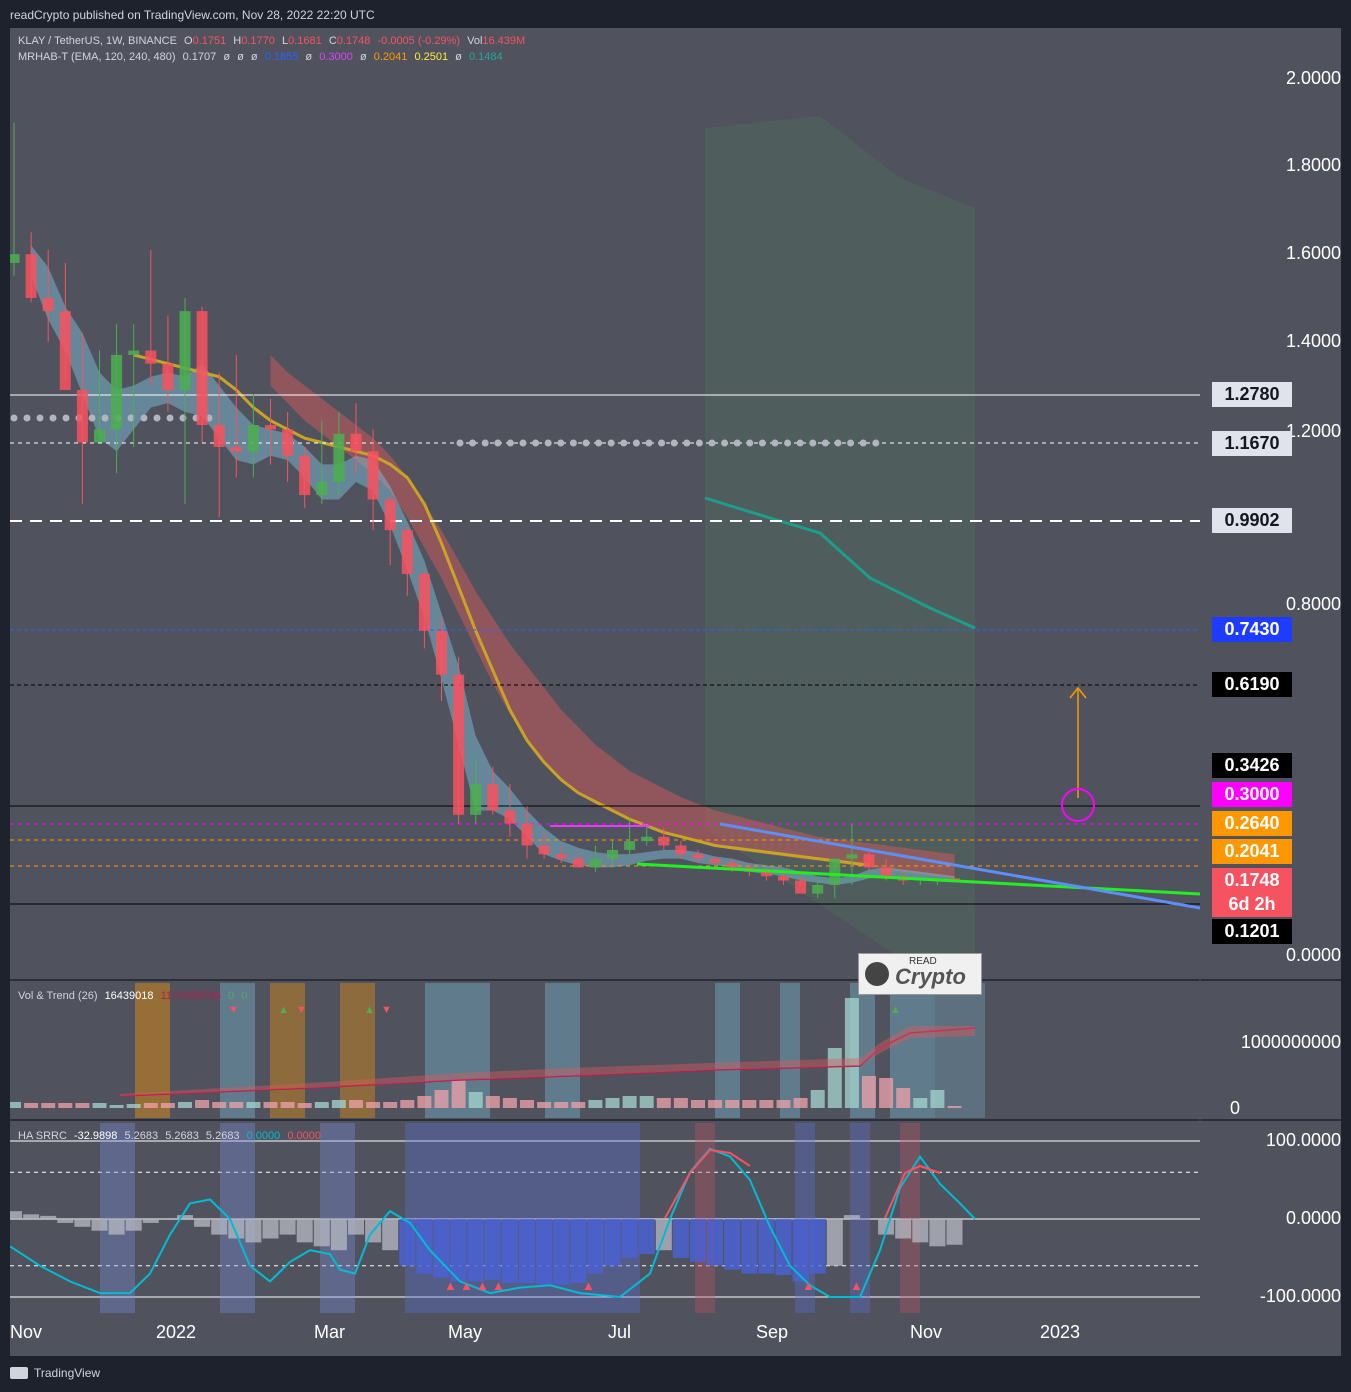 The width and height of the screenshot is (1351, 1392). Describe the element at coordinates (895, 1010) in the screenshot. I see `trend-arrow-icon: ▲` at that location.